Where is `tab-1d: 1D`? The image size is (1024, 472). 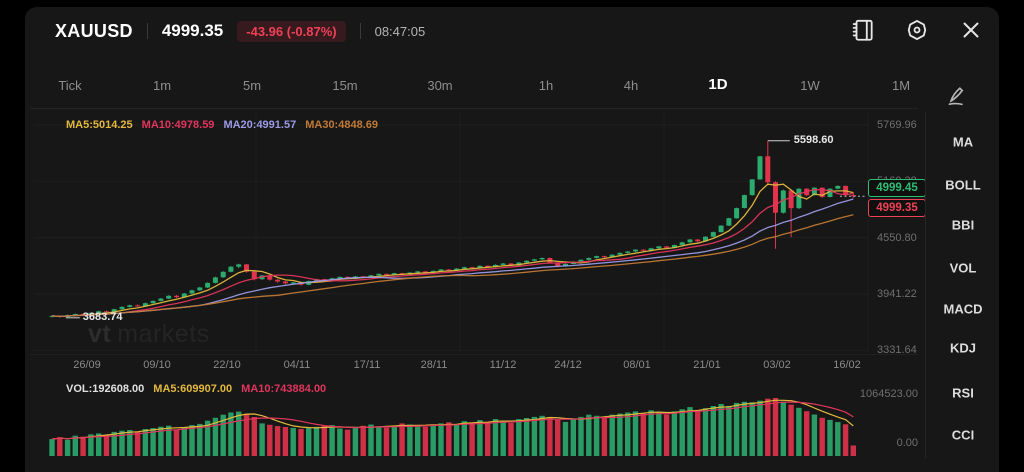
tab-1d: 1D is located at coordinates (718, 84).